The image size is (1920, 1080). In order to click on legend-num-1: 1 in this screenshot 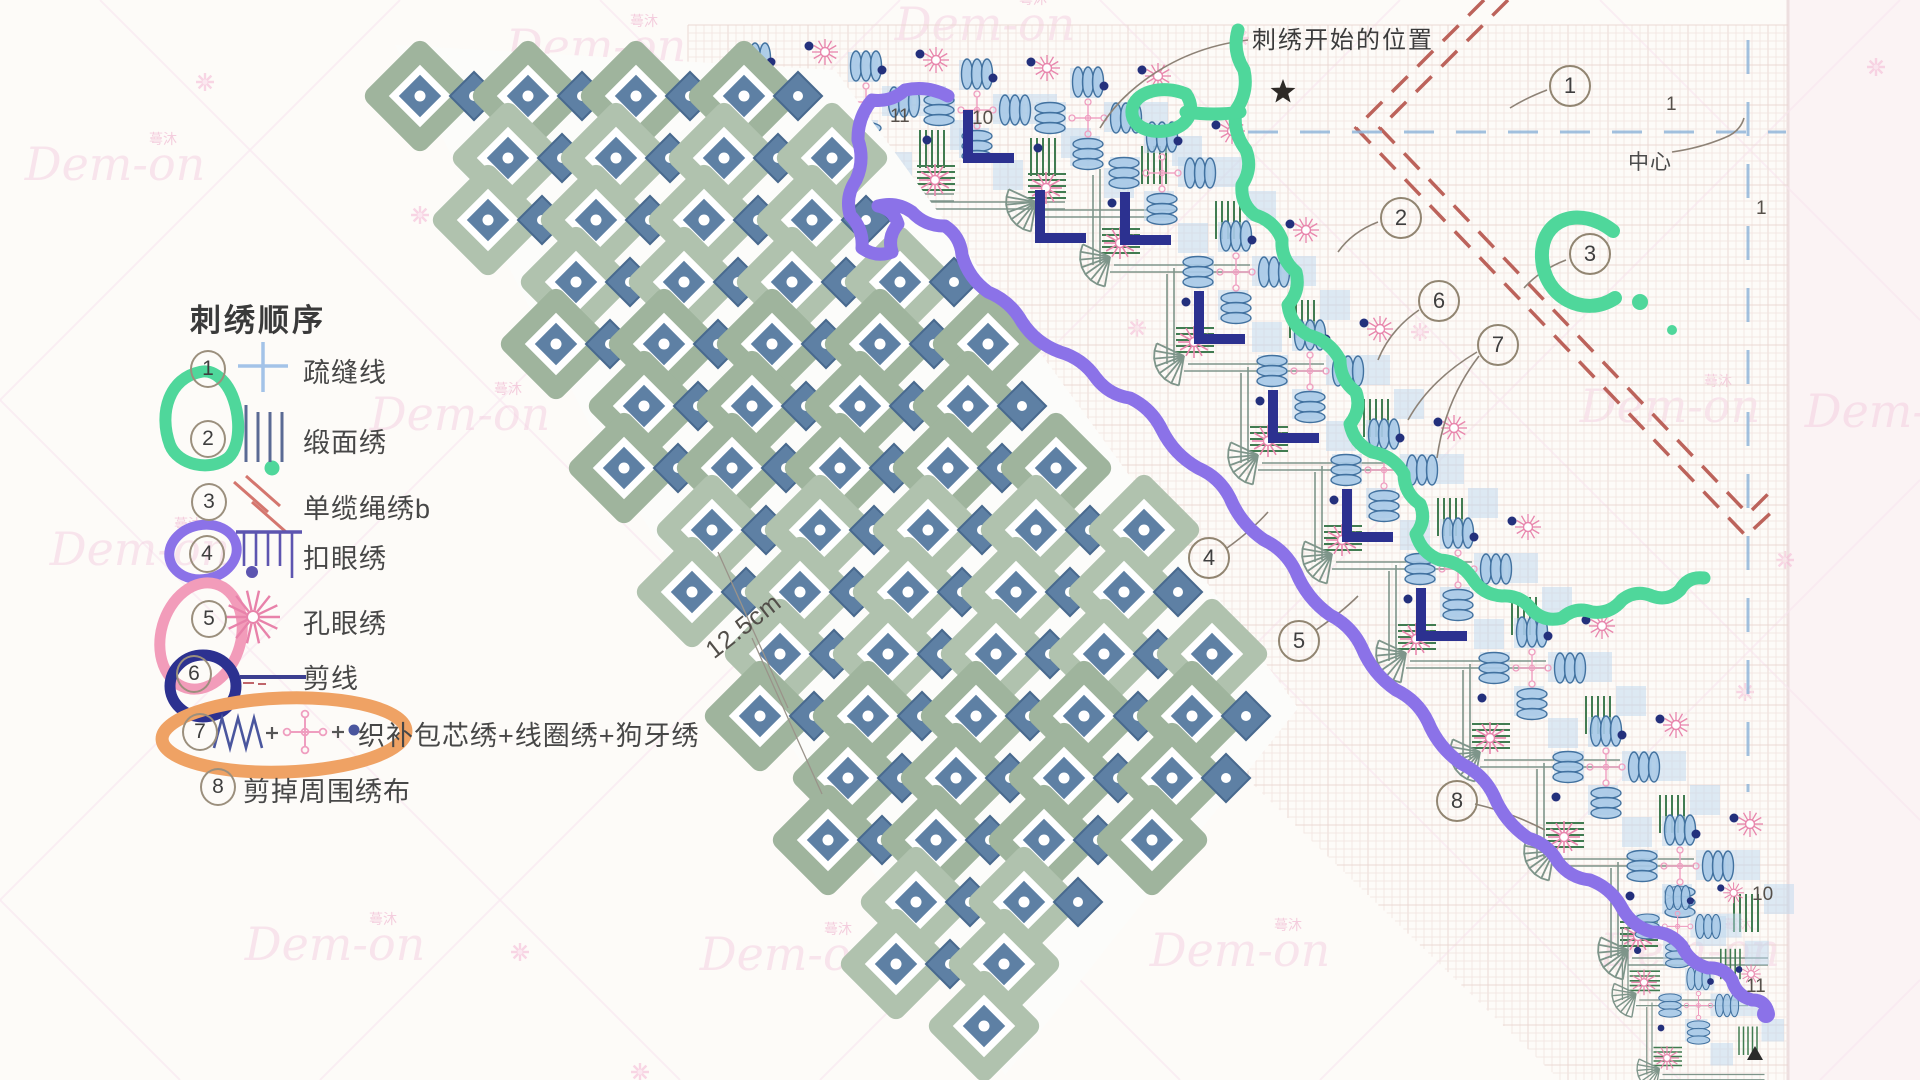, I will do `click(208, 369)`.